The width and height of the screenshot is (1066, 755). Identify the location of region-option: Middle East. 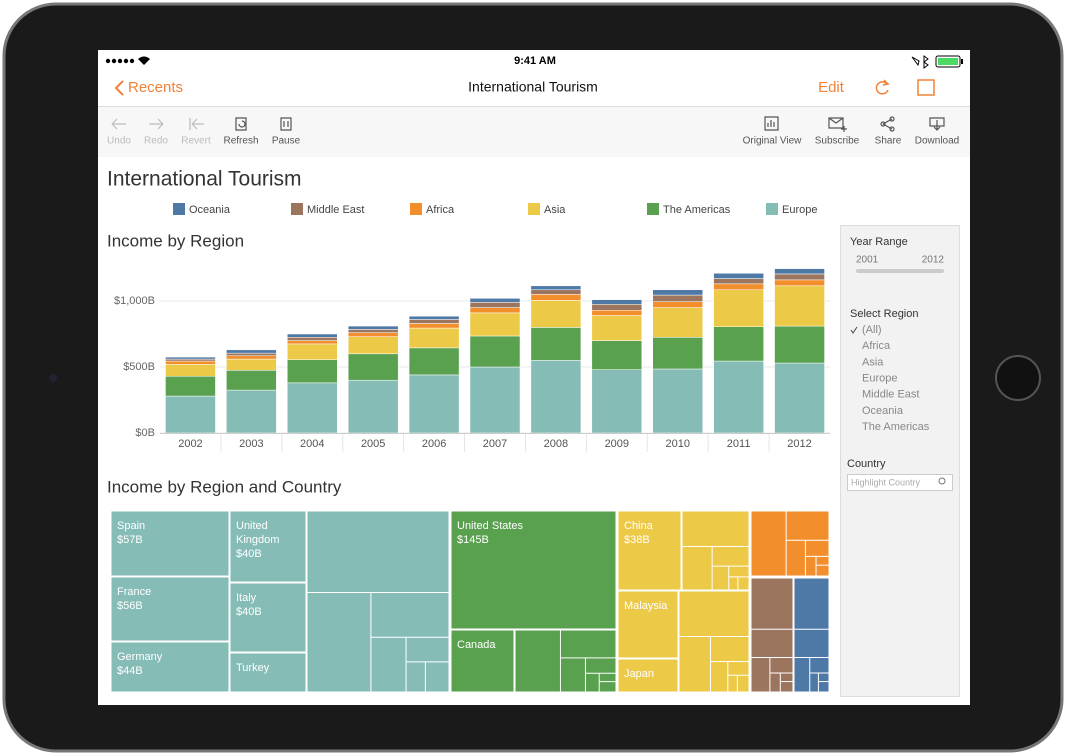
(890, 395).